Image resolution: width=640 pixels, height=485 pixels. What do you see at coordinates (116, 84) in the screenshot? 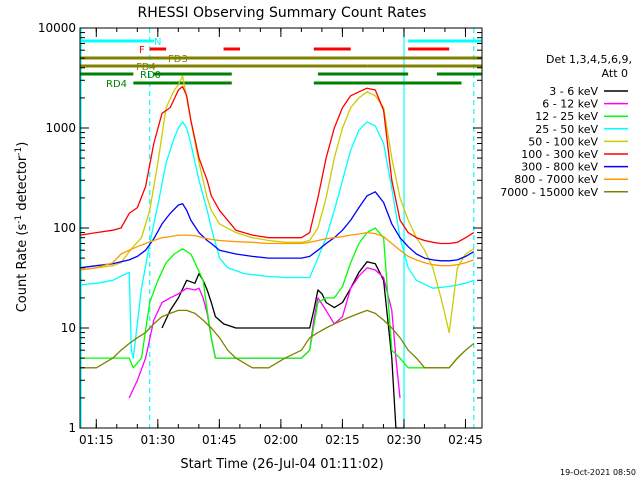
I see `flag-label-rd4: RD4` at bounding box center [116, 84].